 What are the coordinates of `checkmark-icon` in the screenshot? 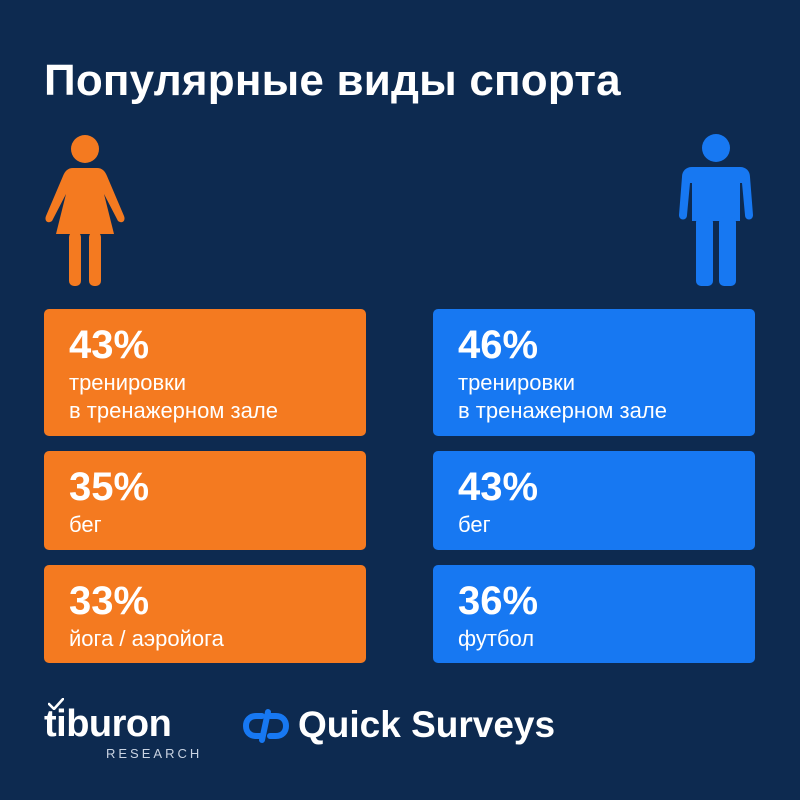 It's located at (56, 704).